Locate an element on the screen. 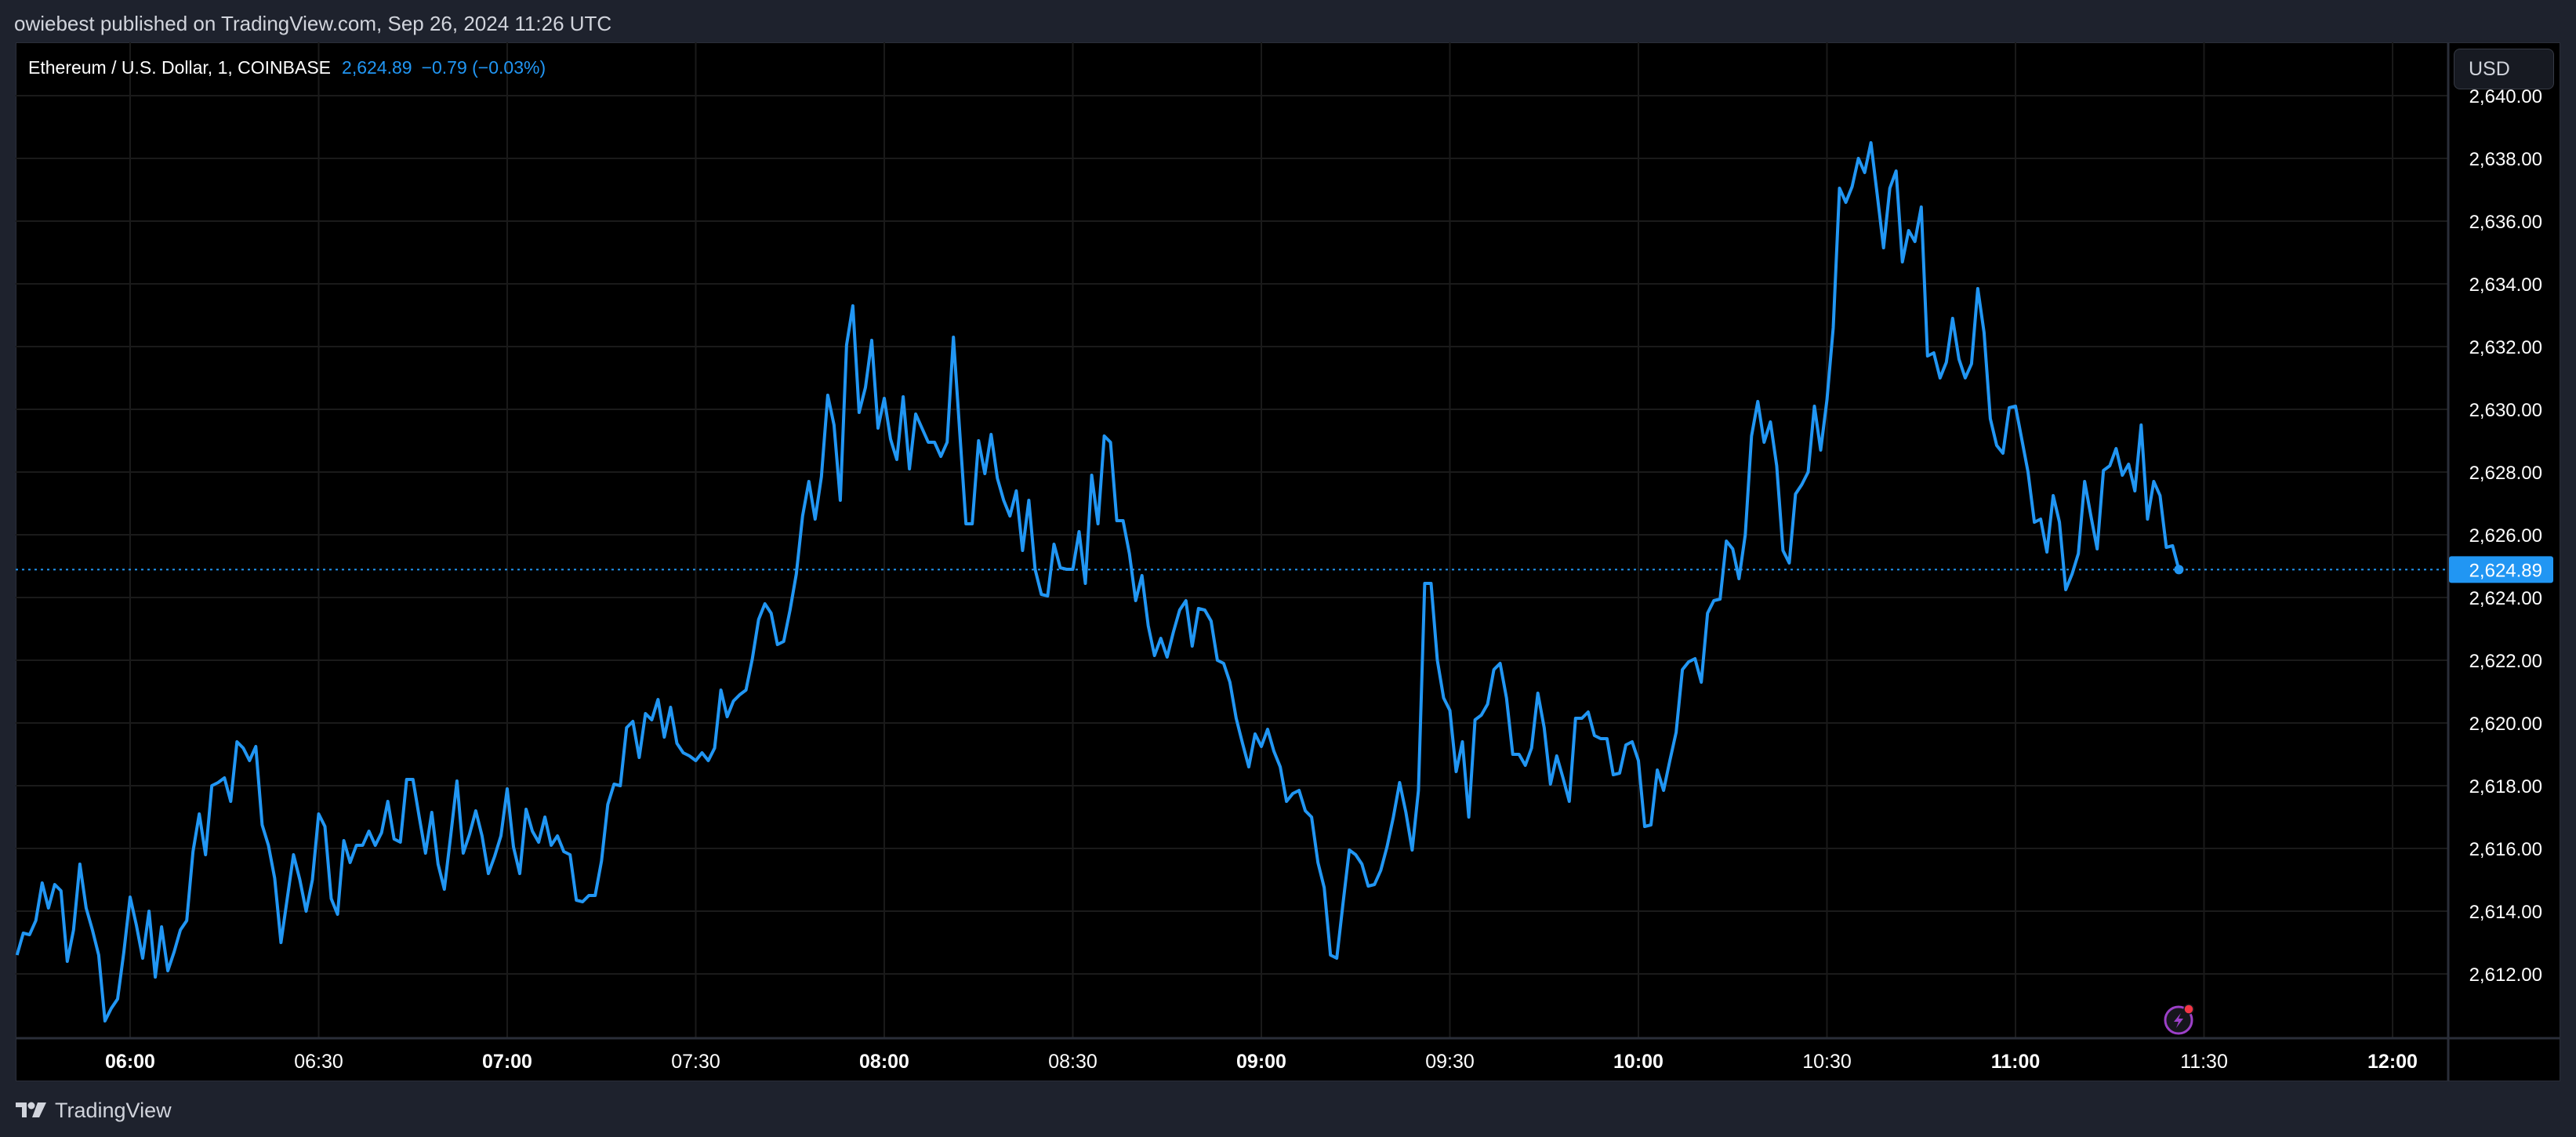 Image resolution: width=2576 pixels, height=1137 pixels. price-tick-label: 2,622.00 is located at coordinates (2506, 661).